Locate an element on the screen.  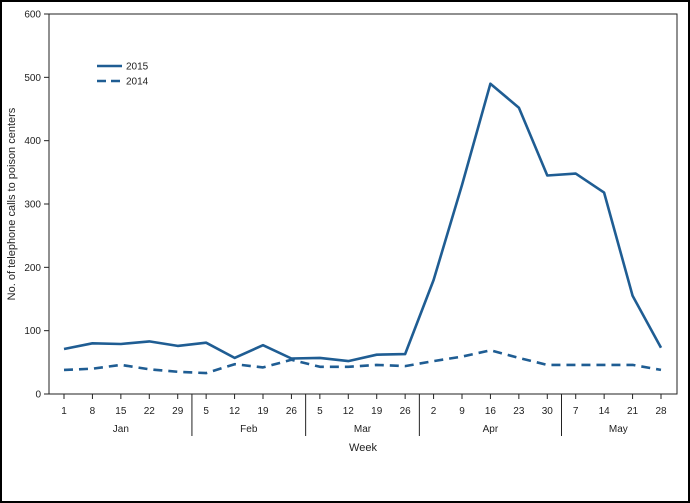
x-tick-label: 30 is located at coordinates (548, 411).